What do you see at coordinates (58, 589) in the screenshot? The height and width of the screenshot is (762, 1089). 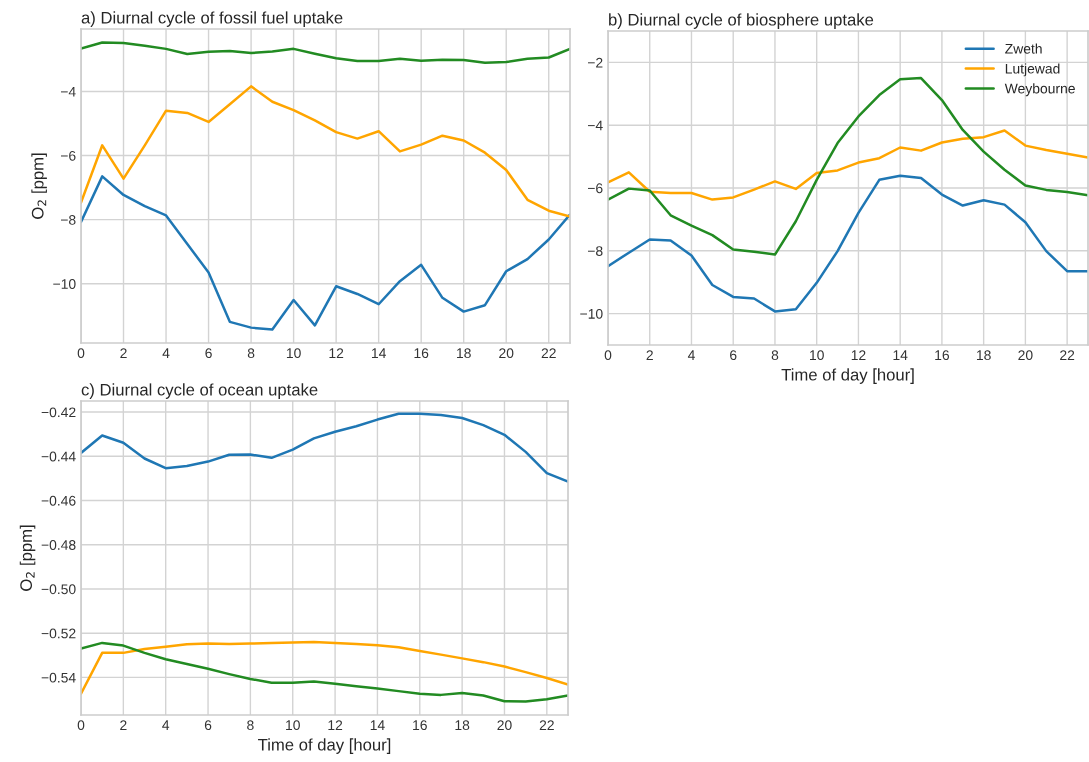 I see `y-tick-label: −0.50` at bounding box center [58, 589].